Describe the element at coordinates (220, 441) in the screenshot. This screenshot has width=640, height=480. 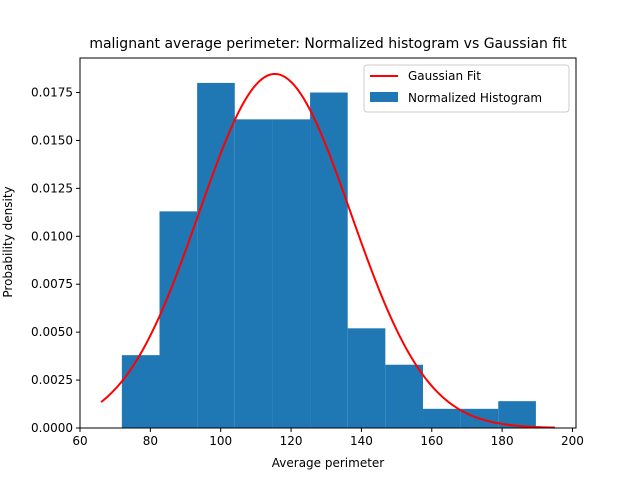
I see `x-tick-label: 100` at that location.